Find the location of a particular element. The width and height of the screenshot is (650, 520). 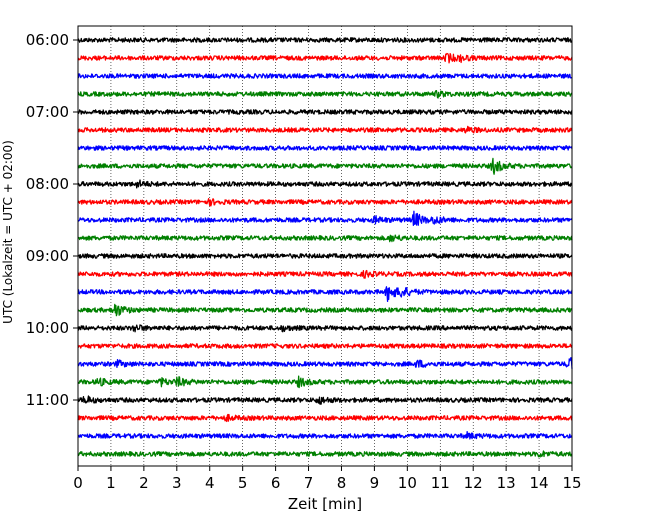

x-tick-label: 11 is located at coordinates (440, 483).